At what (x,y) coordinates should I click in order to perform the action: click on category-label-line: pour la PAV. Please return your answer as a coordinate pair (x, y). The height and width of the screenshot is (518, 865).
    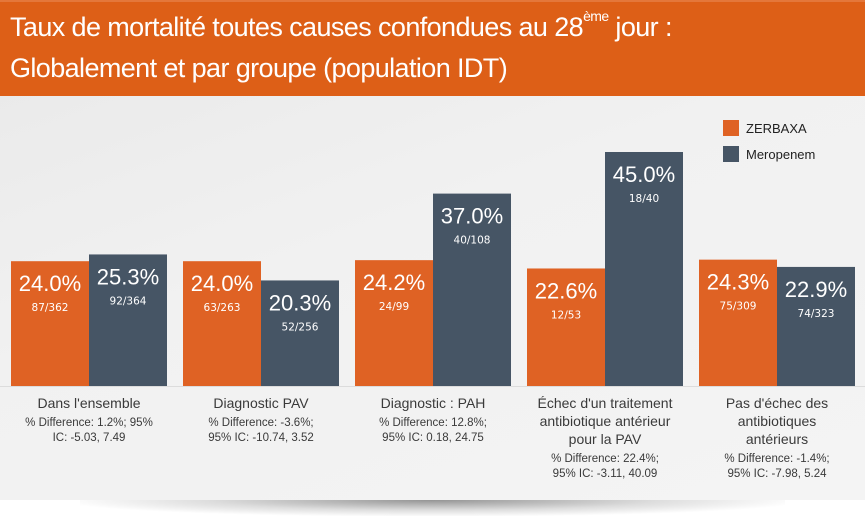
    Looking at the image, I should click on (605, 439).